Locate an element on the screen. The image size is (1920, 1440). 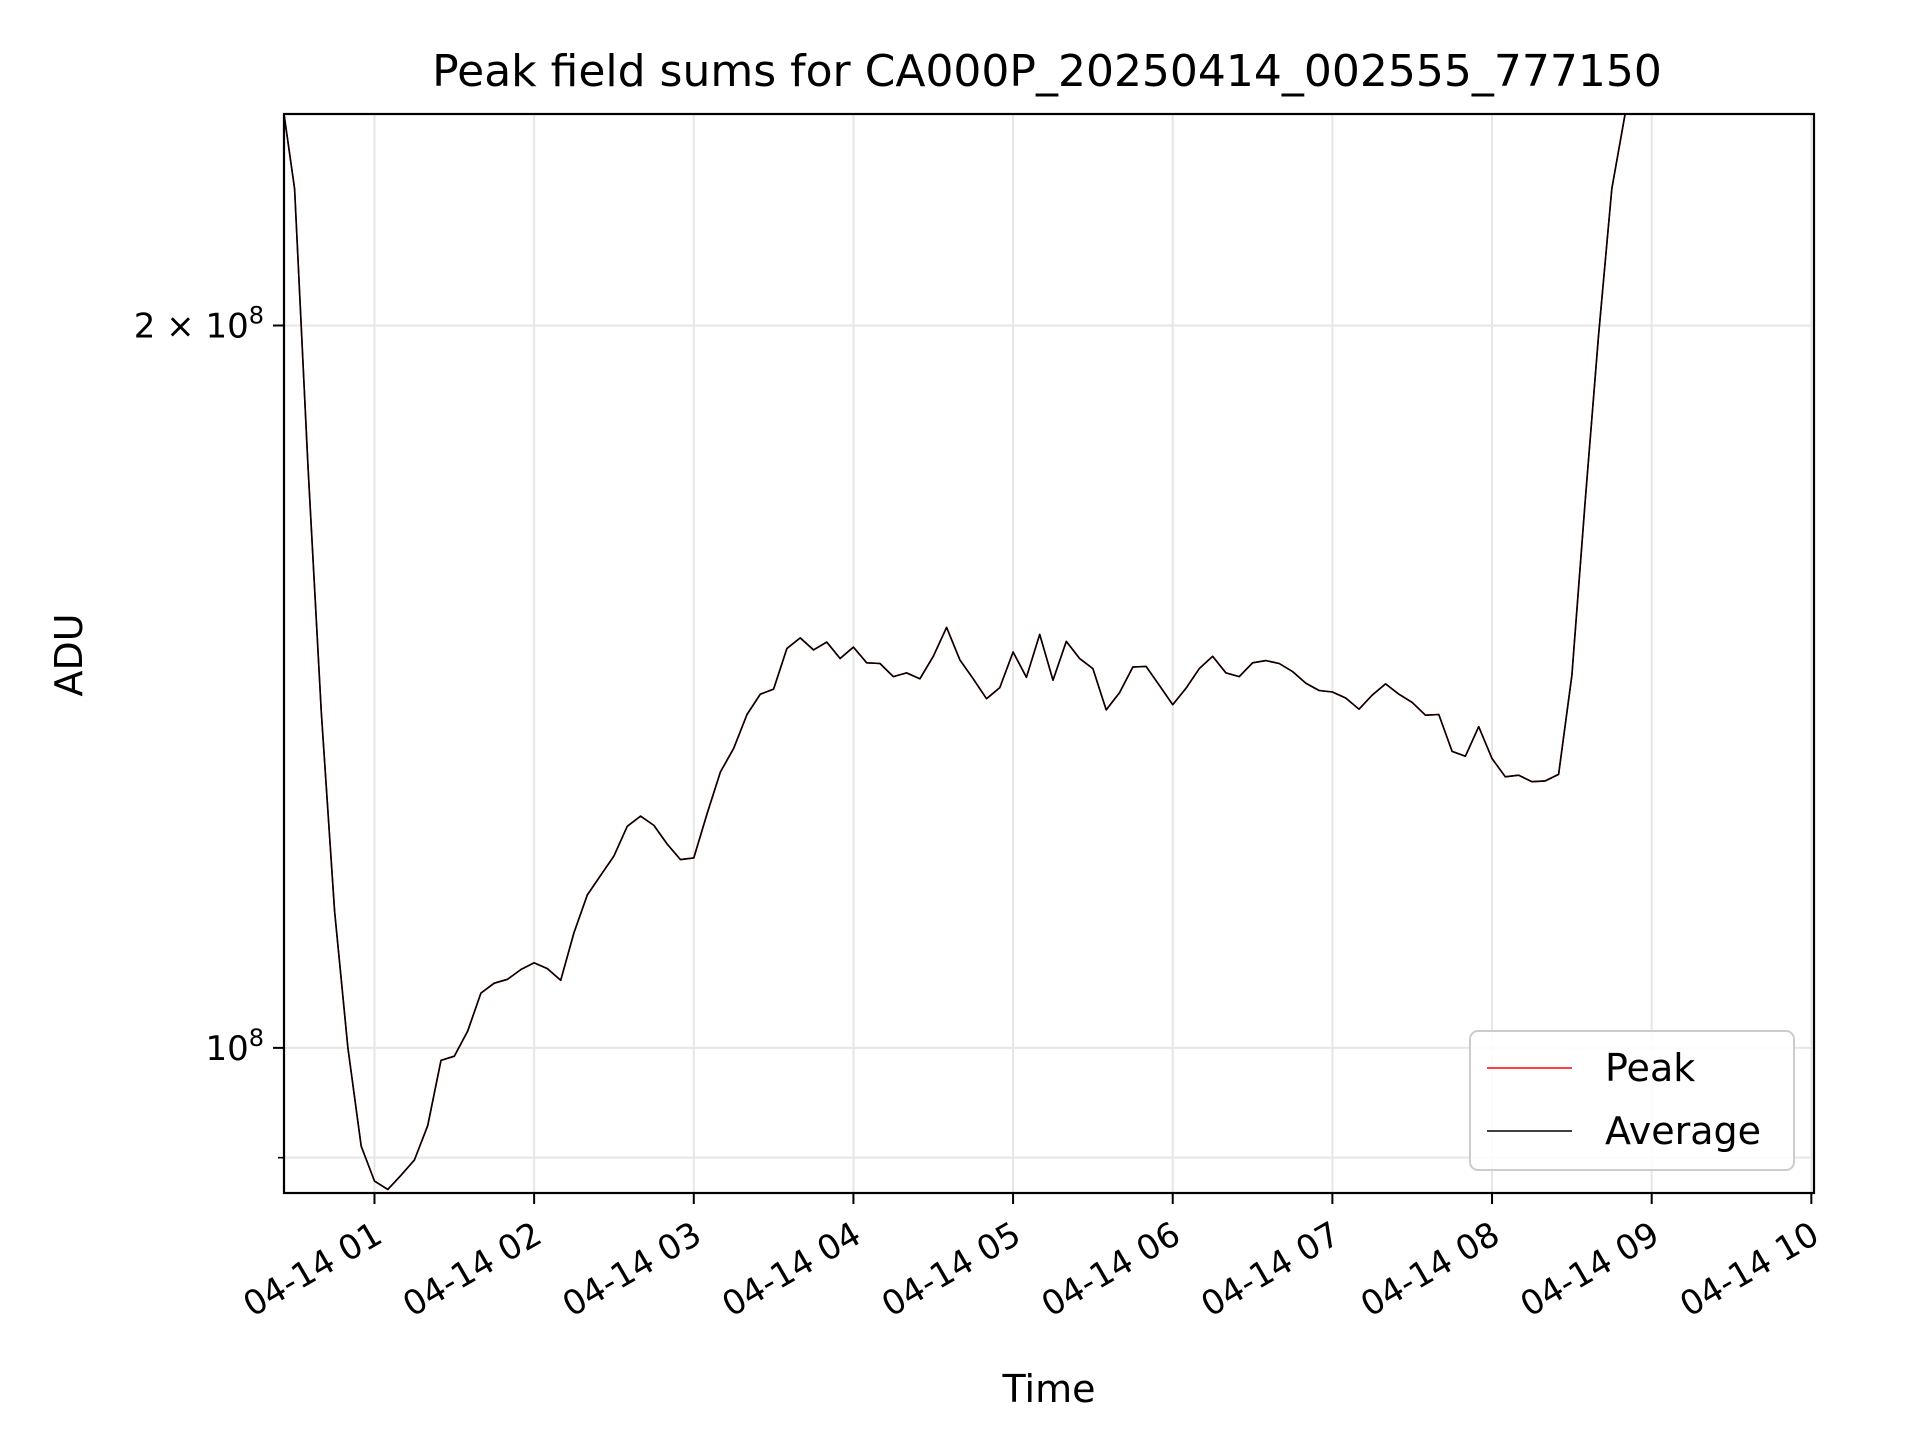
y-tick-label-0: 2 × 108 is located at coordinates (199, 323).